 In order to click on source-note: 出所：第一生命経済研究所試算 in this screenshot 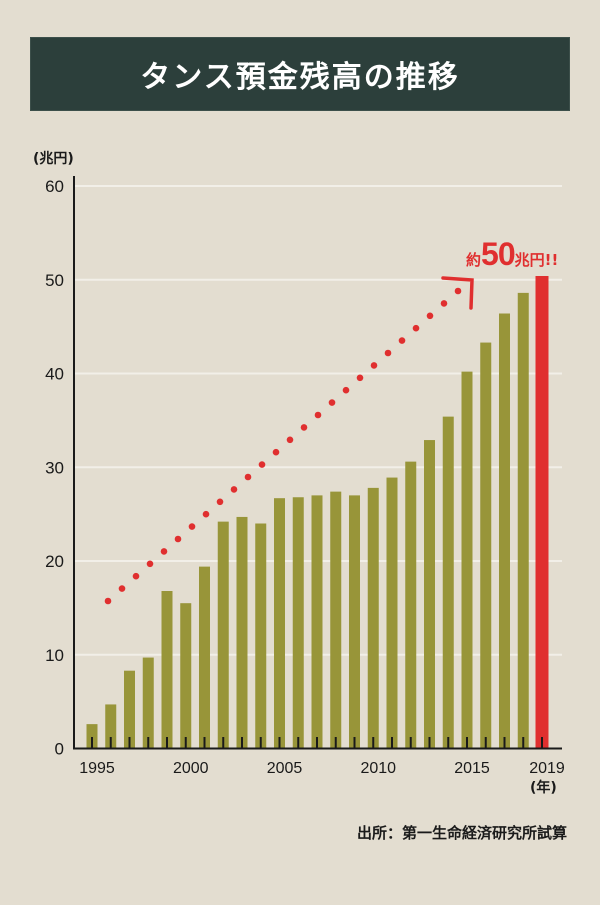, I will do `click(461, 833)`.